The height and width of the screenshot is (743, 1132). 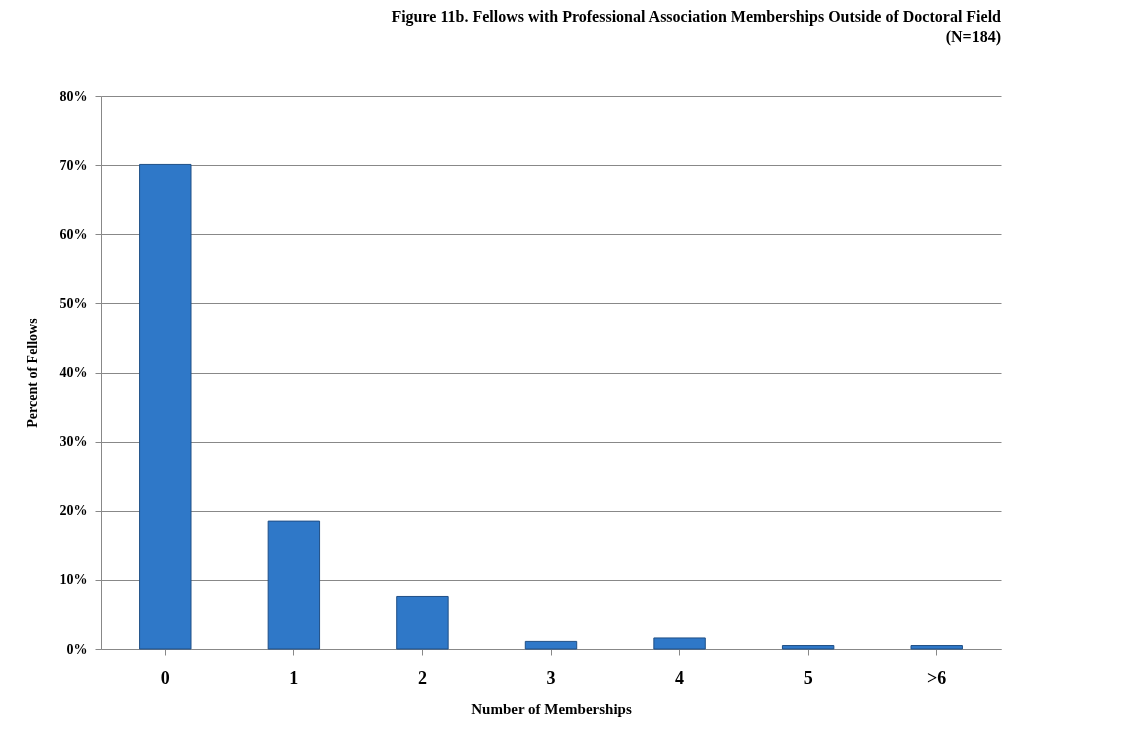 What do you see at coordinates (73, 165) in the screenshot?
I see `y-tick-label: 70%` at bounding box center [73, 165].